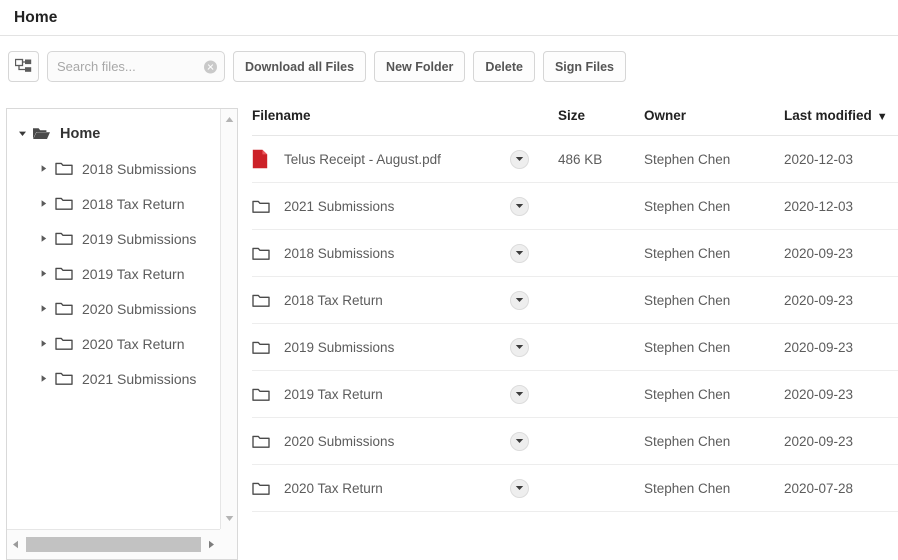  I want to click on tree-item-2019-tax-return: 2019 Tax Return, so click(113, 273).